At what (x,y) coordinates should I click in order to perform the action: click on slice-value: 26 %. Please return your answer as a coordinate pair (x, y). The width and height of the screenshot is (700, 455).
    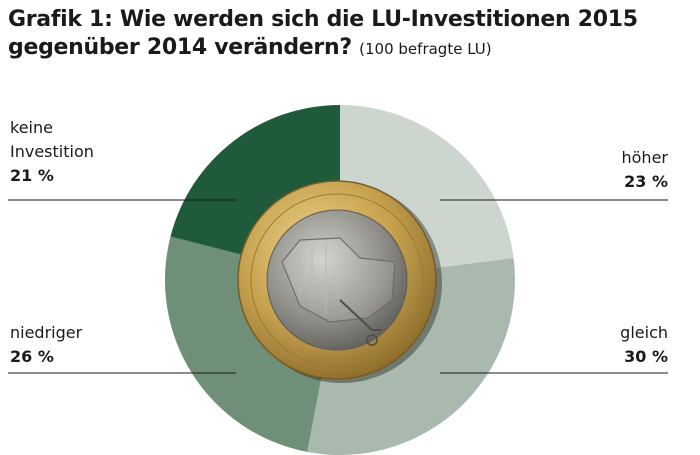
    Looking at the image, I should click on (32, 356).